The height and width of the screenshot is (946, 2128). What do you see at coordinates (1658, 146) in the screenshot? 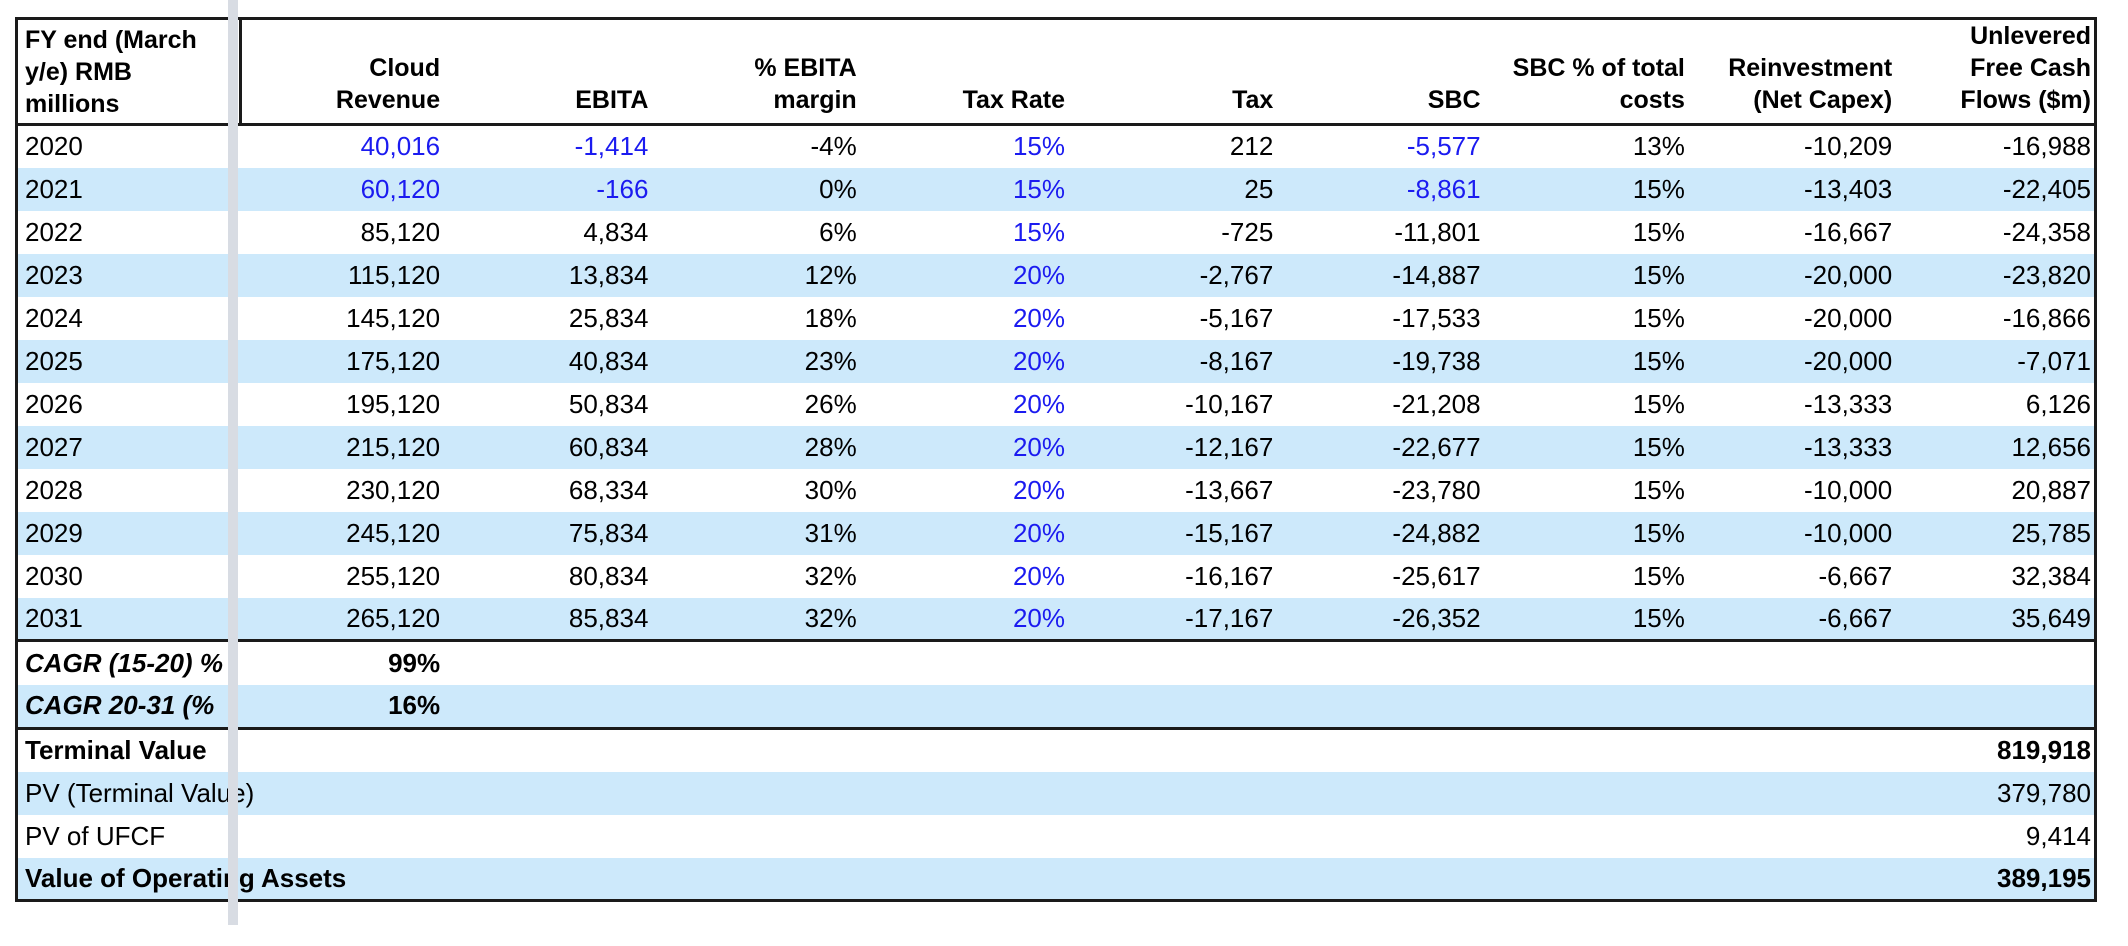
I see `value-cell: 13%` at bounding box center [1658, 146].